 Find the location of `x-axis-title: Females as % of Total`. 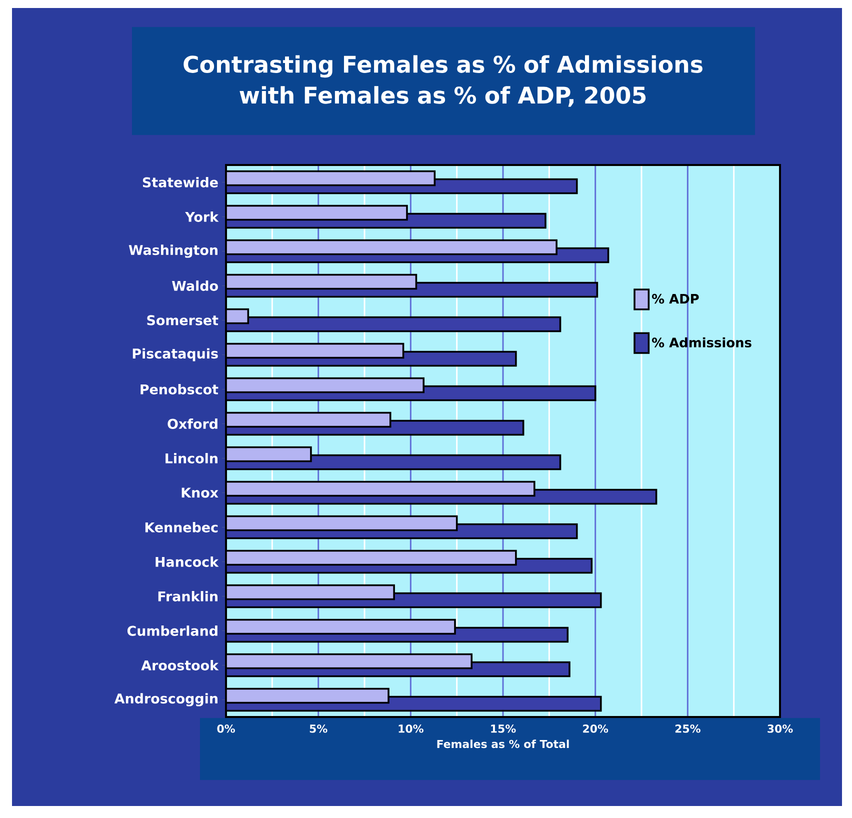

x-axis-title: Females as % of Total is located at coordinates (503, 744).